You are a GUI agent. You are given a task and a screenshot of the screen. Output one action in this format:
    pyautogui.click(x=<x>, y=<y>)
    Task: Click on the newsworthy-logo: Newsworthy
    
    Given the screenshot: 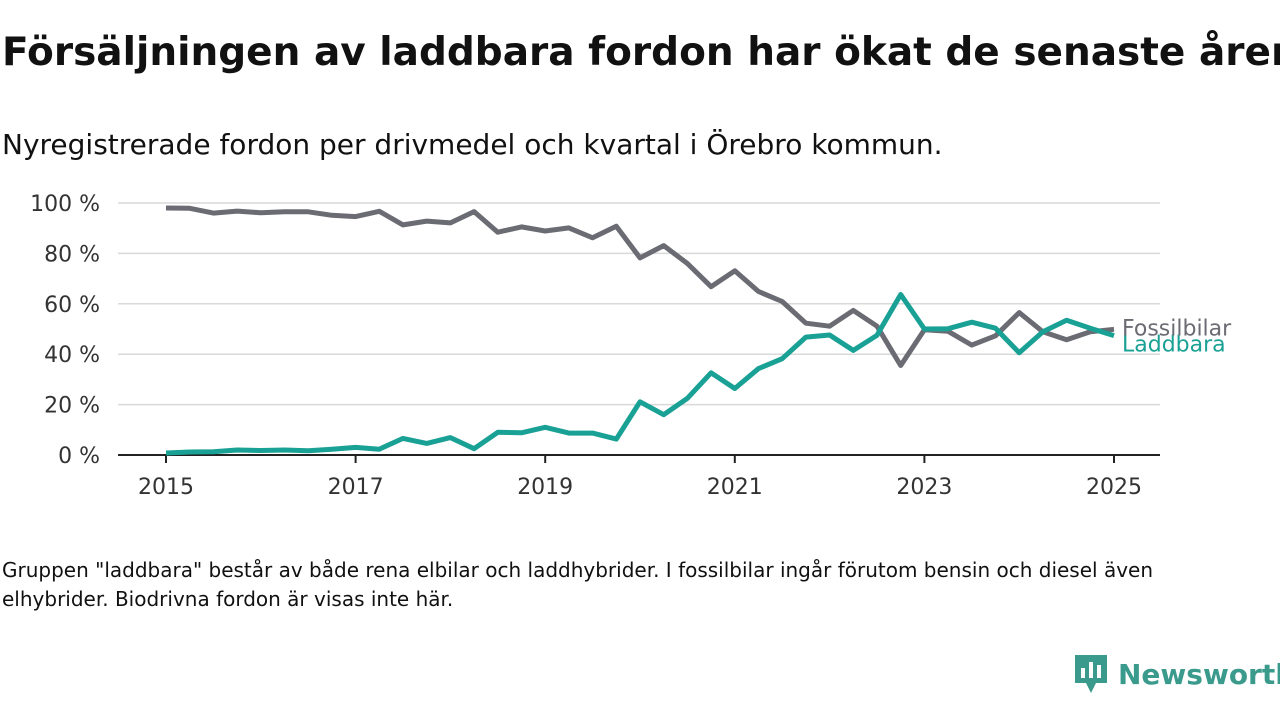 What is the action you would take?
    pyautogui.click(x=1176, y=674)
    